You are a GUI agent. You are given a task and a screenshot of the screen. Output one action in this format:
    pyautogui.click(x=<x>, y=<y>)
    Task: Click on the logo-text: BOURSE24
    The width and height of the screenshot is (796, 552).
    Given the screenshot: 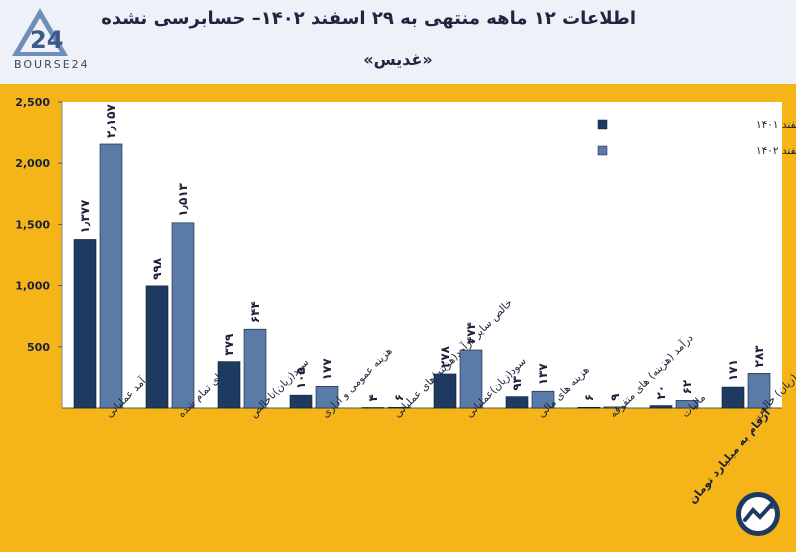 What is the action you would take?
    pyautogui.click(x=52, y=64)
    